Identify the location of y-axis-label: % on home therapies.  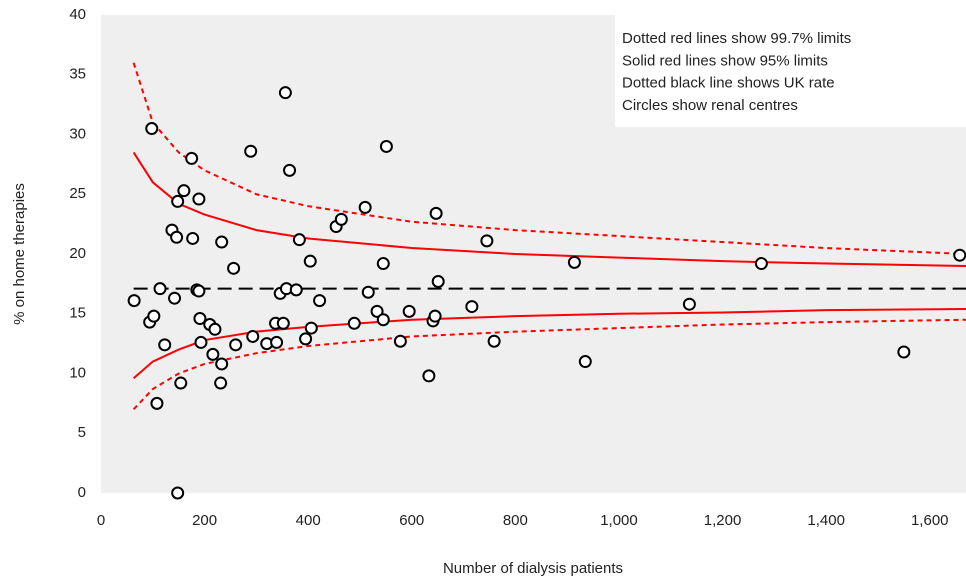
(19, 254).